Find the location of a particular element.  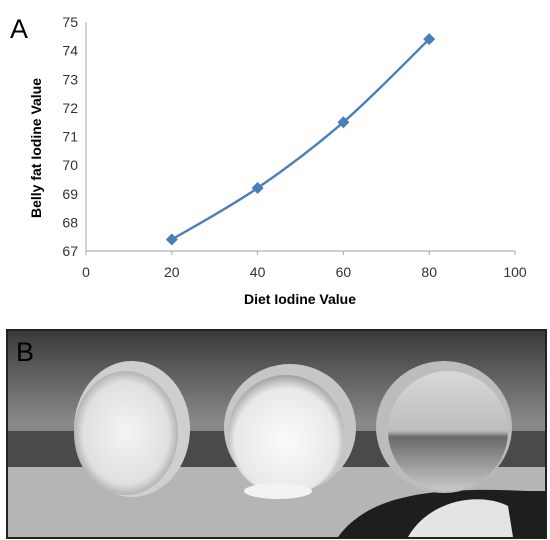

panel-a-label: A is located at coordinates (19, 29).